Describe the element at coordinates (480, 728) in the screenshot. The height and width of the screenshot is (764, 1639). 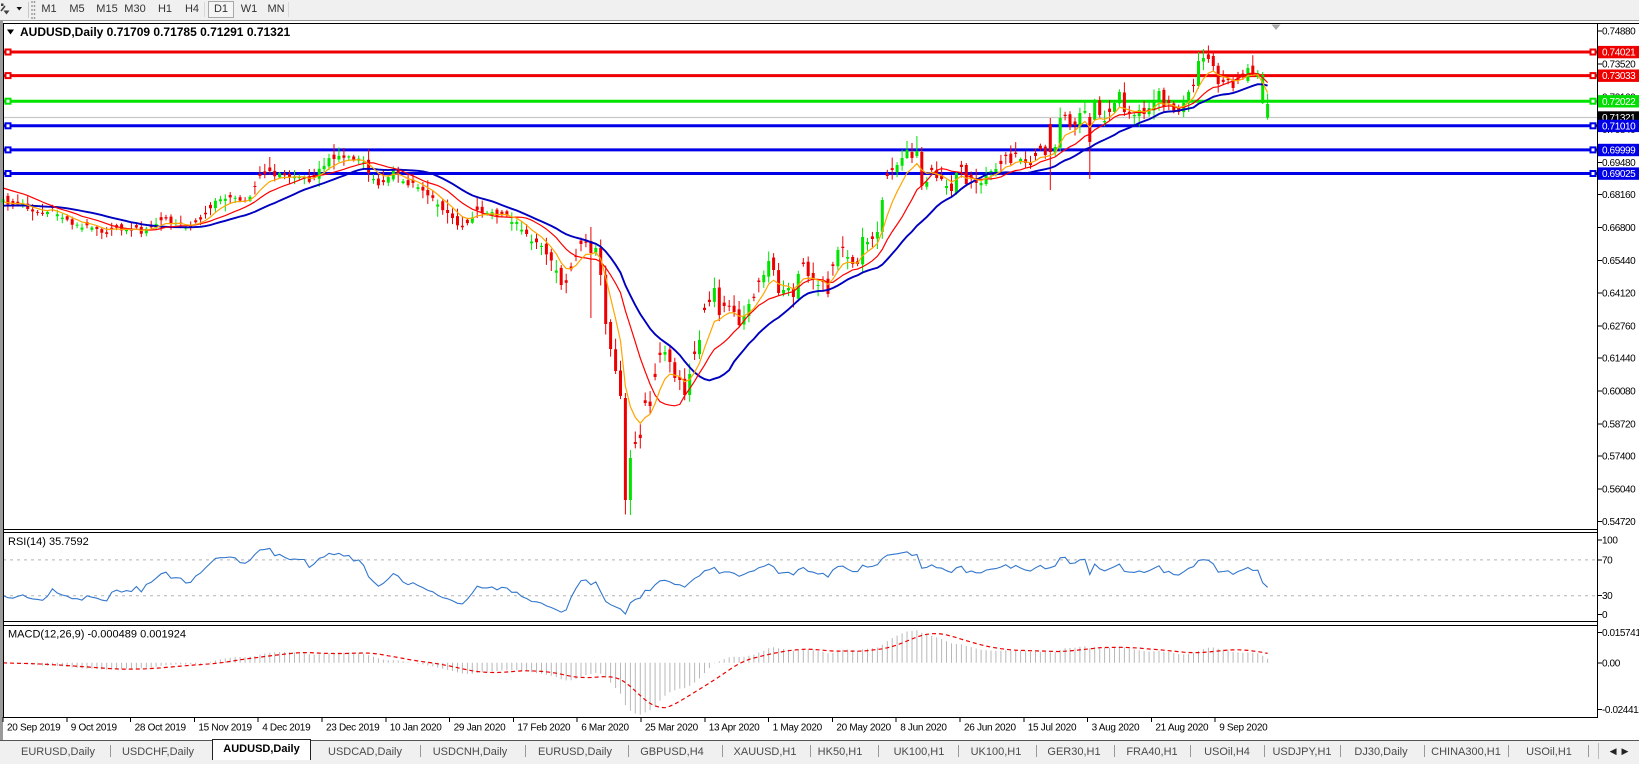
I see `svg-text: 29 Jan 2020` at that location.